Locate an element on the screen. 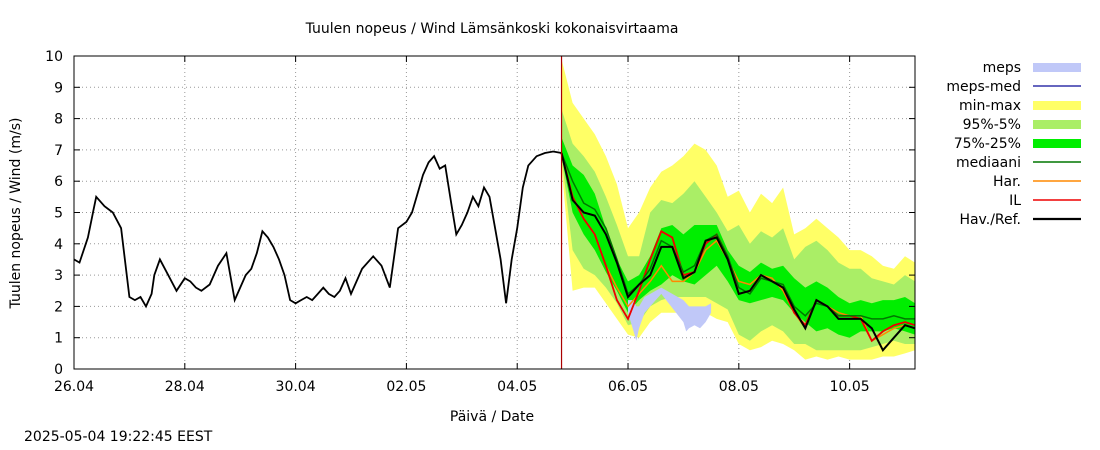 Image resolution: width=1100 pixels, height=450 pixels. legend-label-obs: Hav./Ref. is located at coordinates (990, 220).